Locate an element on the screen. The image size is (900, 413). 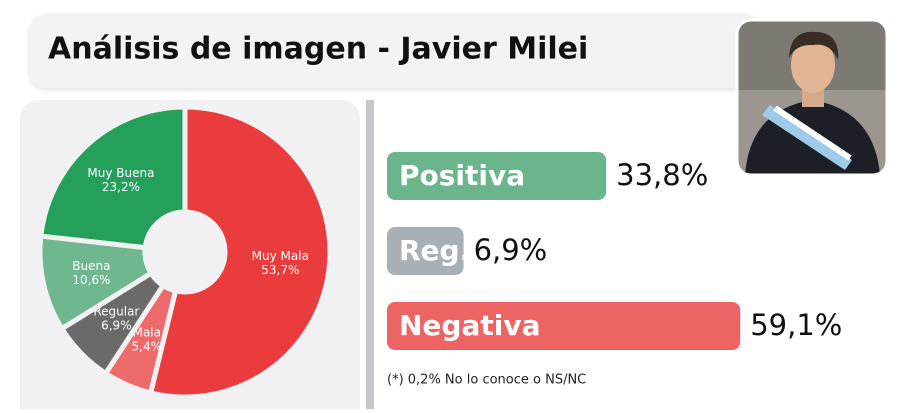
photo is located at coordinates (812, 97).